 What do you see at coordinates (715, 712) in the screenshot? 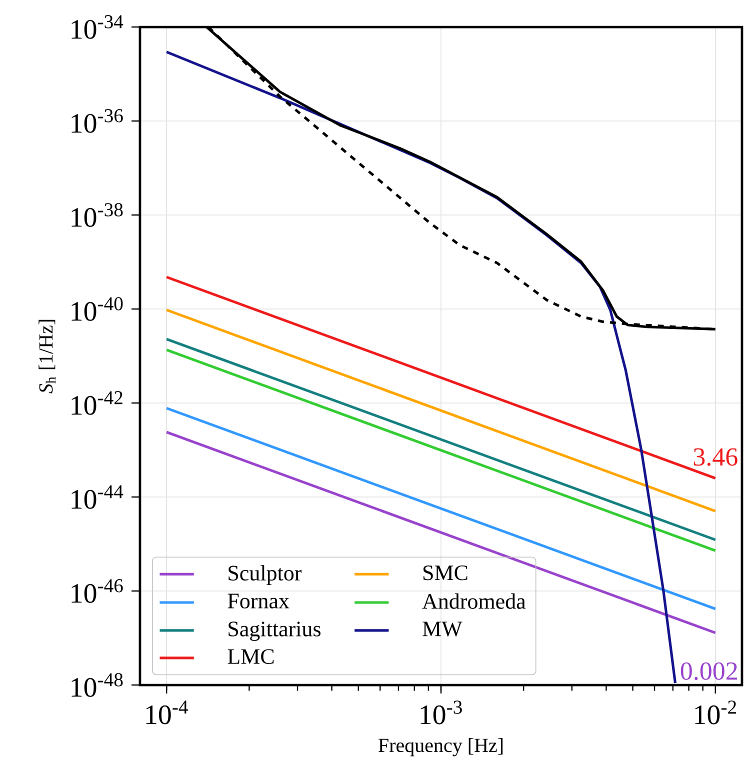
I see `x-tick-label: 10$^{-2}$` at bounding box center [715, 712].